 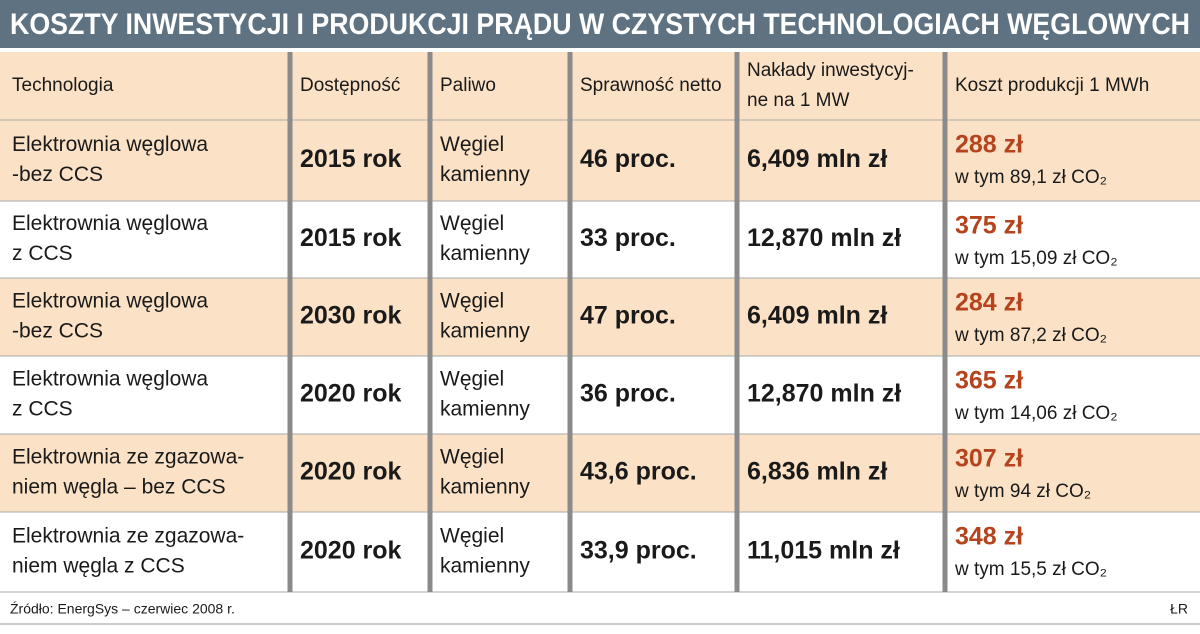 What do you see at coordinates (628, 159) in the screenshot?
I see `table-cell: 46 proc.` at bounding box center [628, 159].